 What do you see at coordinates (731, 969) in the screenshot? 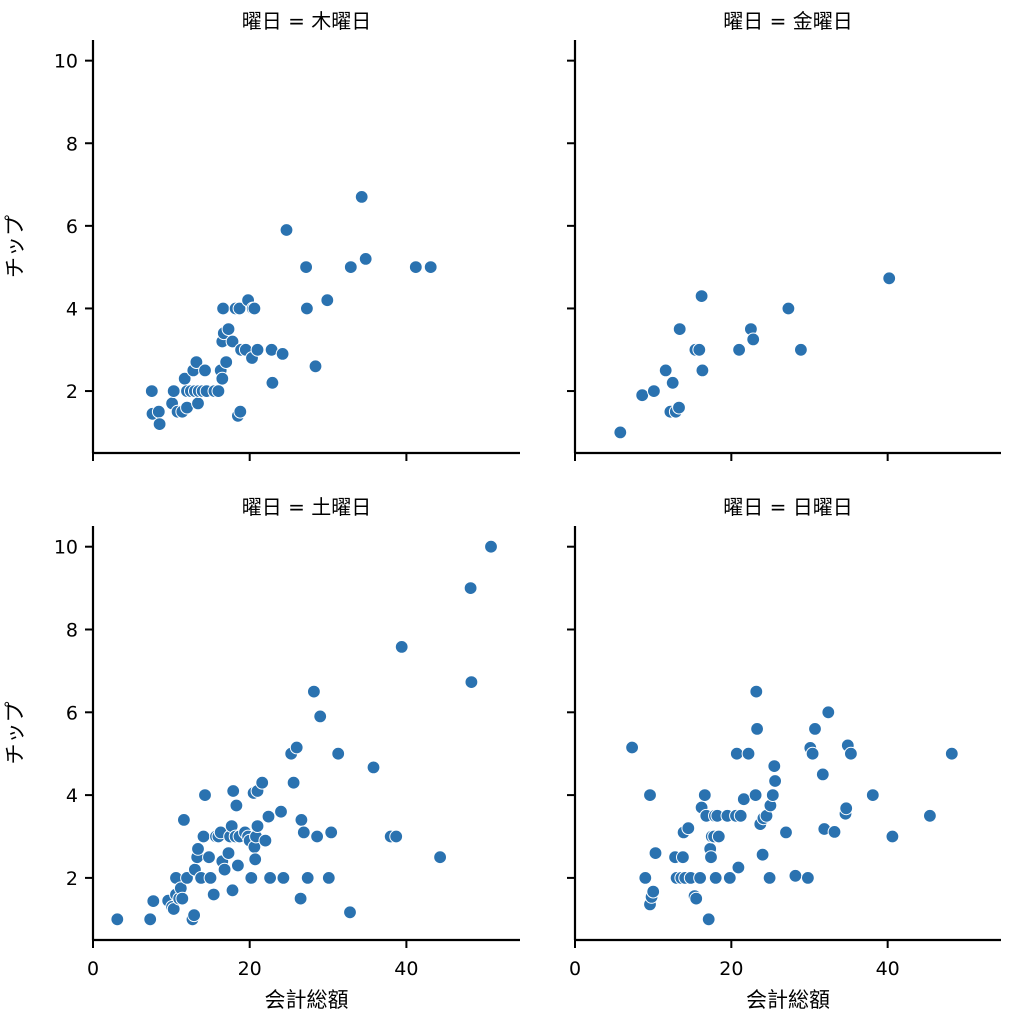
I see `x-tick-label: 20` at bounding box center [731, 969].